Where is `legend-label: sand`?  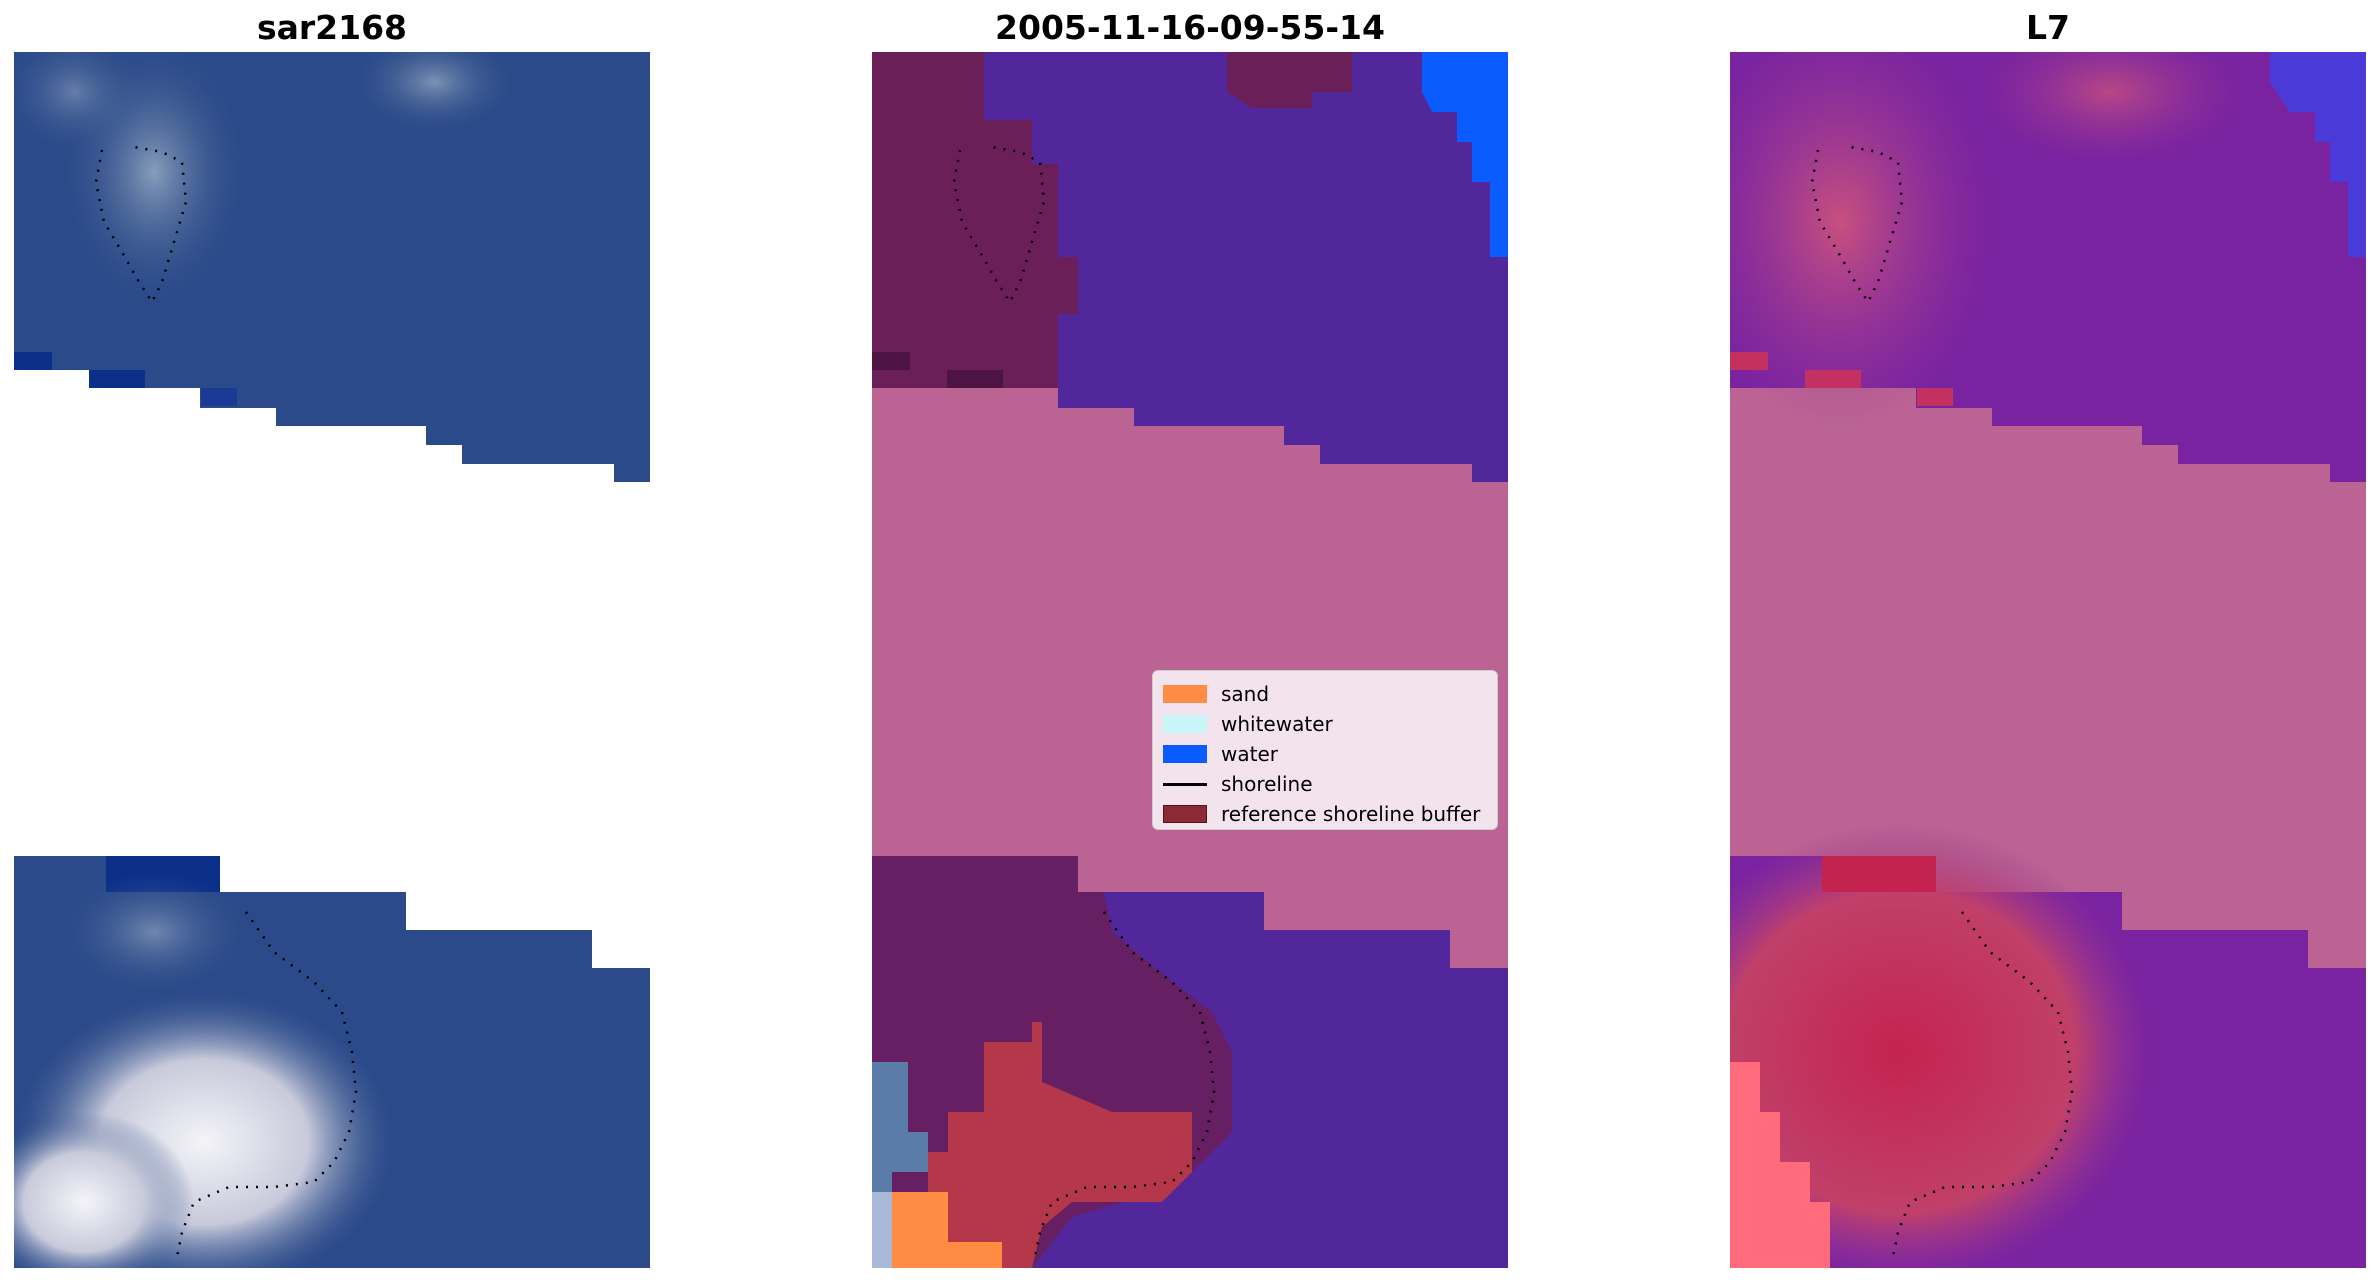
legend-label: sand is located at coordinates (1245, 694).